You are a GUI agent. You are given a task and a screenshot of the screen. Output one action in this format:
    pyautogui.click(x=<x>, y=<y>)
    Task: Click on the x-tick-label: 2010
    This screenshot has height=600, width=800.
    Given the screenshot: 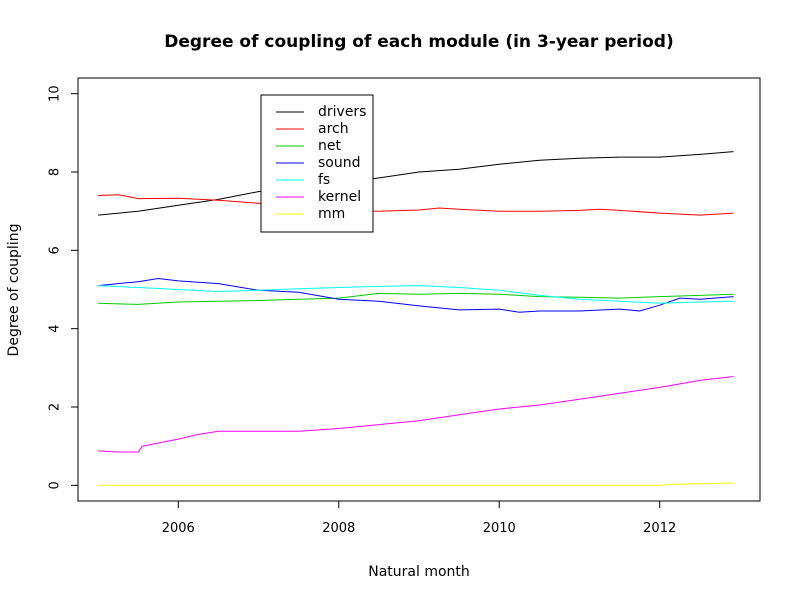 What is the action you would take?
    pyautogui.click(x=499, y=528)
    